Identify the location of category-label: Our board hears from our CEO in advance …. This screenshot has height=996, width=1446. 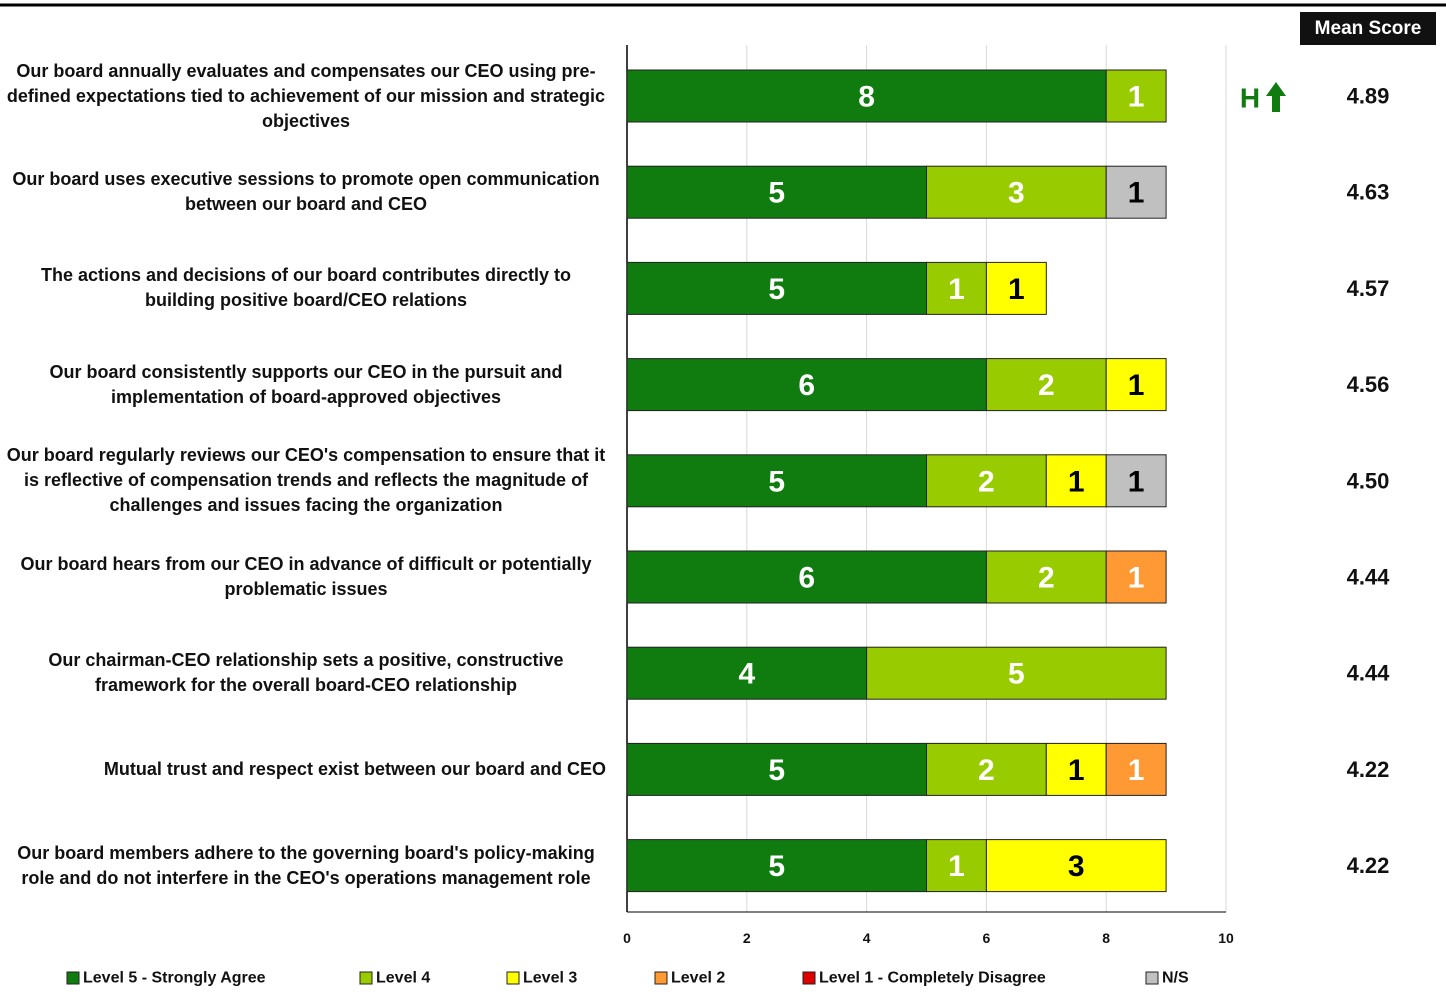
(306, 576).